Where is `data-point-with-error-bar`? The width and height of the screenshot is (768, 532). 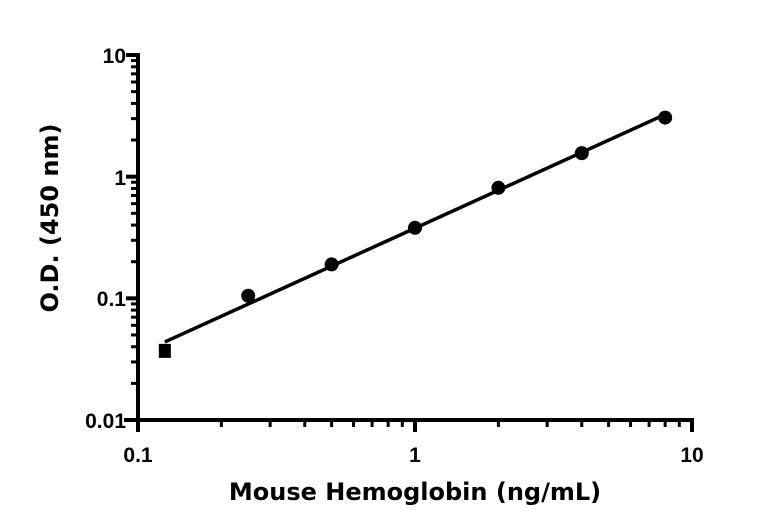 data-point-with-error-bar is located at coordinates (164, 350).